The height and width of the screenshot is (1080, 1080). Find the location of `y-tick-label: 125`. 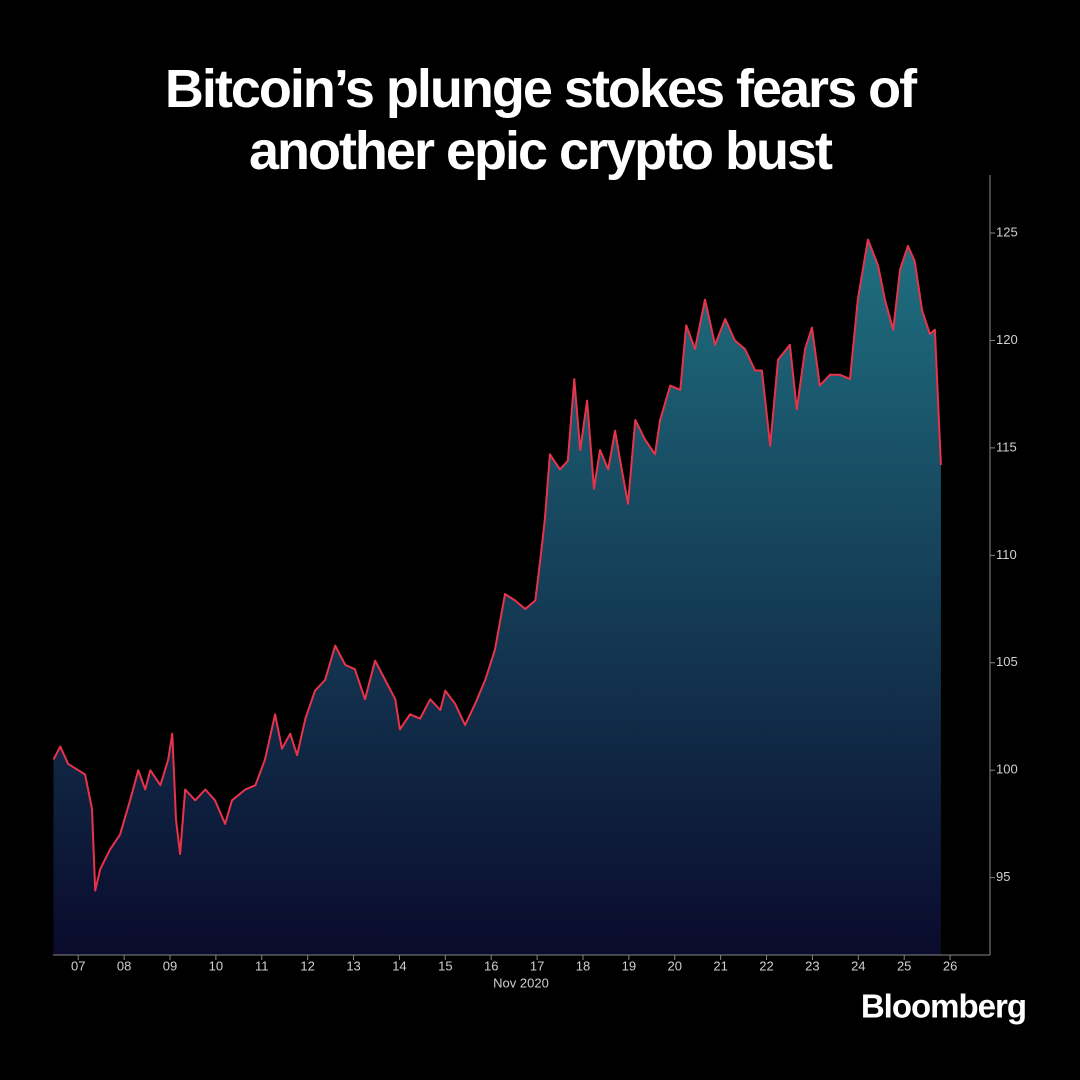

y-tick-label: 125 is located at coordinates (1007, 231).